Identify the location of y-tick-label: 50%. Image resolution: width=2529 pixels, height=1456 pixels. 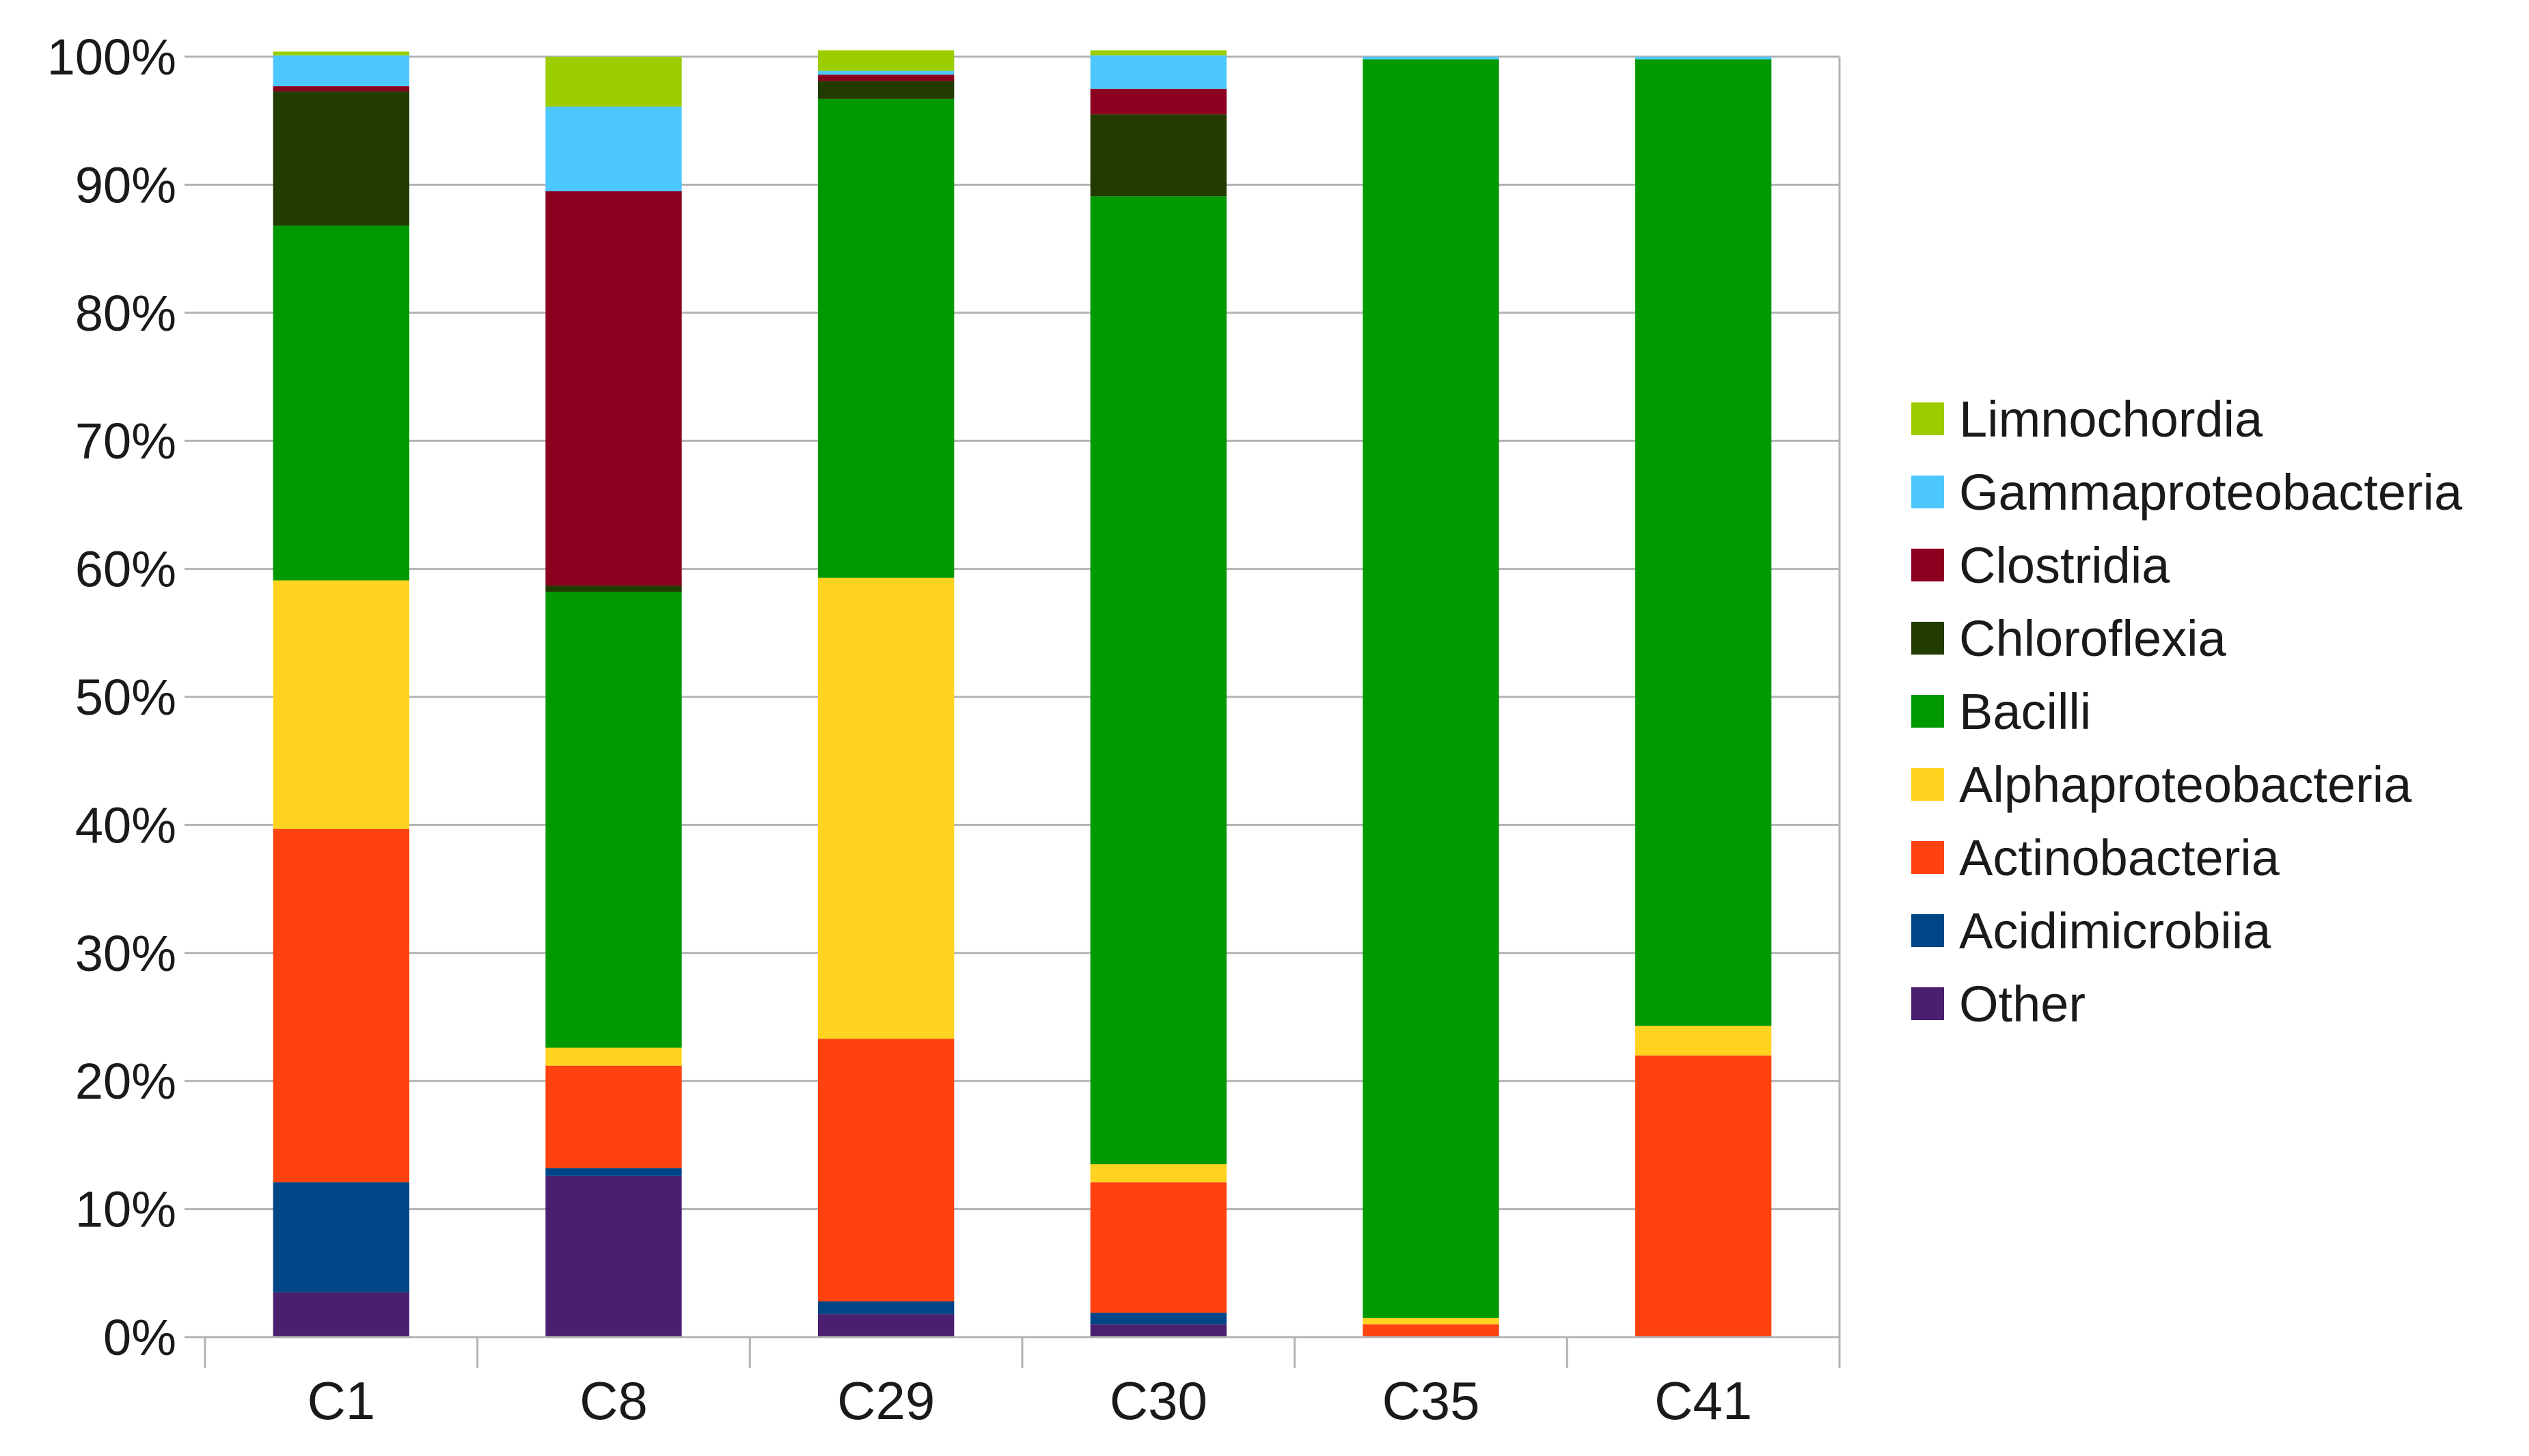
(125, 697).